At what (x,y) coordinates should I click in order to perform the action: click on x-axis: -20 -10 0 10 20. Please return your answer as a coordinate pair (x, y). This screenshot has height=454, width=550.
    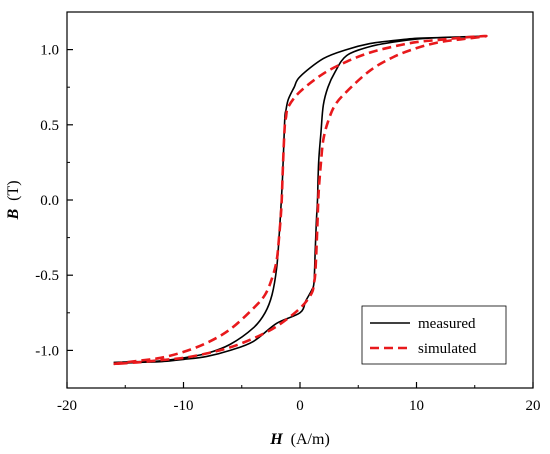
    Looking at the image, I should click on (299, 398).